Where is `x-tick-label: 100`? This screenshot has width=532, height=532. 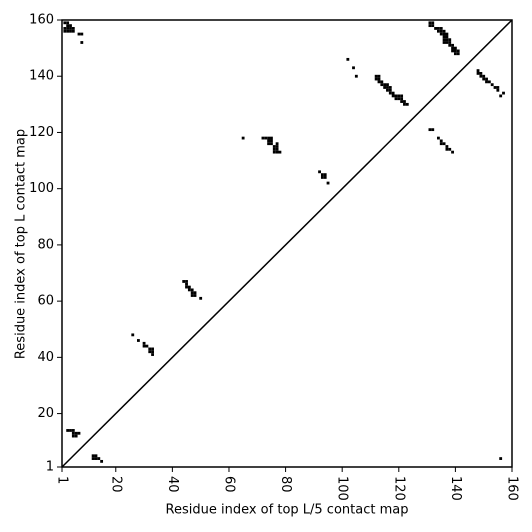
x-tick-label: 100 is located at coordinates (342, 488).